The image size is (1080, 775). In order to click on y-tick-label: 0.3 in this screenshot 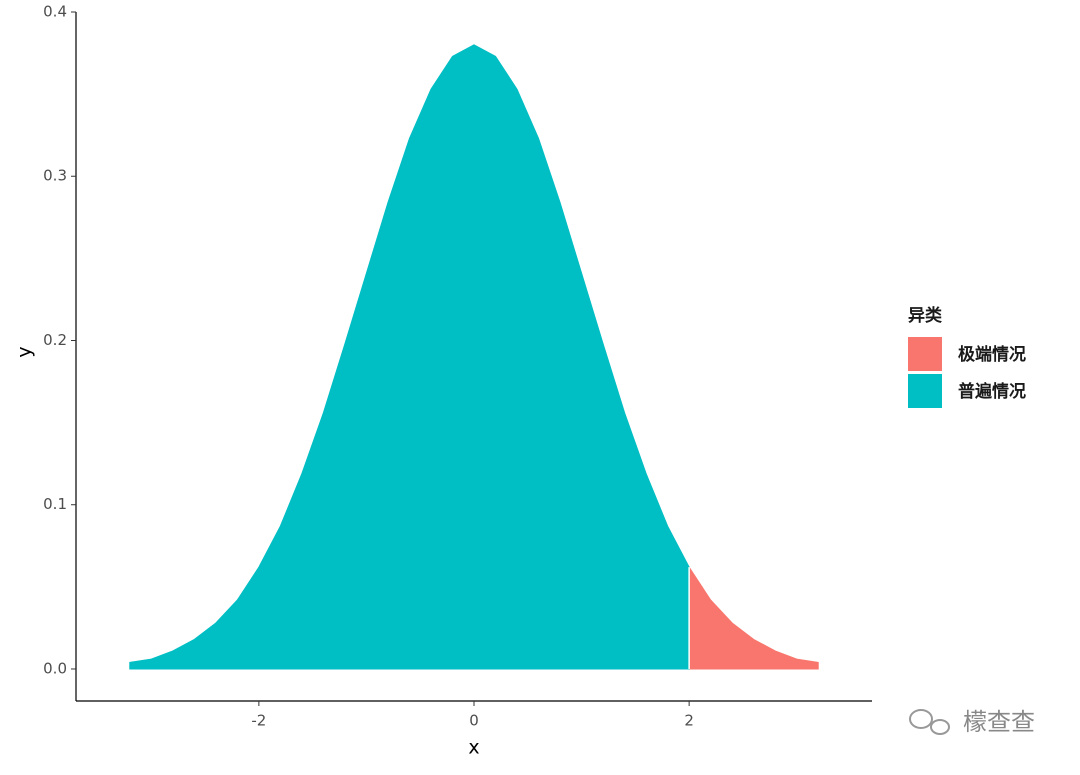, I will do `click(55, 176)`.